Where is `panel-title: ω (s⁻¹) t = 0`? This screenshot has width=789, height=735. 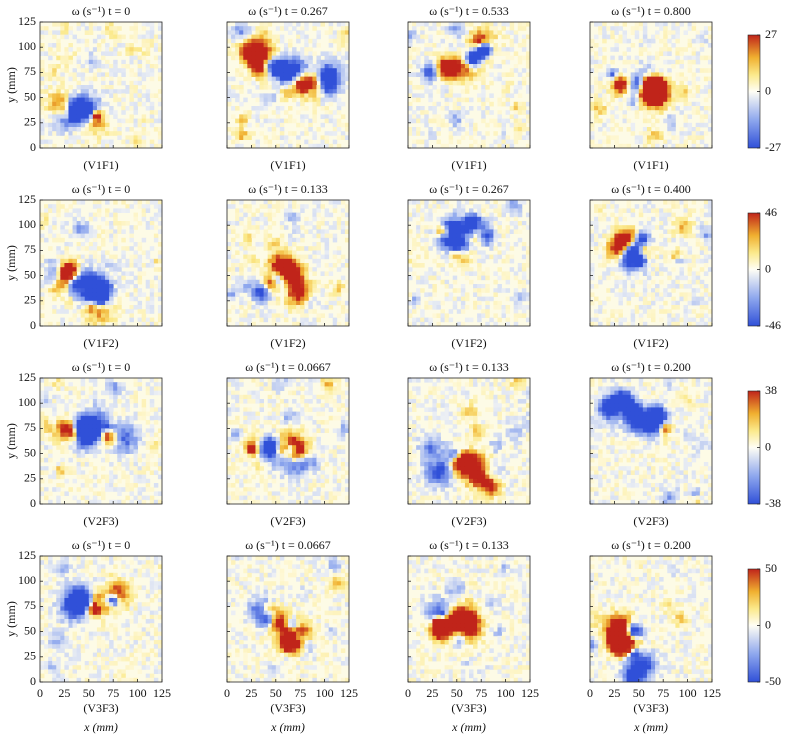
panel-title: ω (s⁻¹) t = 0 is located at coordinates (101, 367).